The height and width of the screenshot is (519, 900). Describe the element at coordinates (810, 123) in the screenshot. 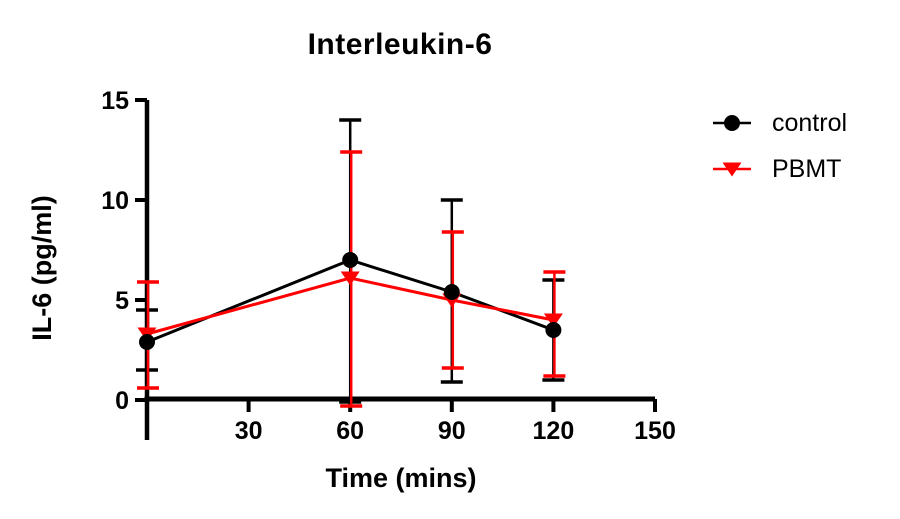

I see `legend-label-control: control` at that location.